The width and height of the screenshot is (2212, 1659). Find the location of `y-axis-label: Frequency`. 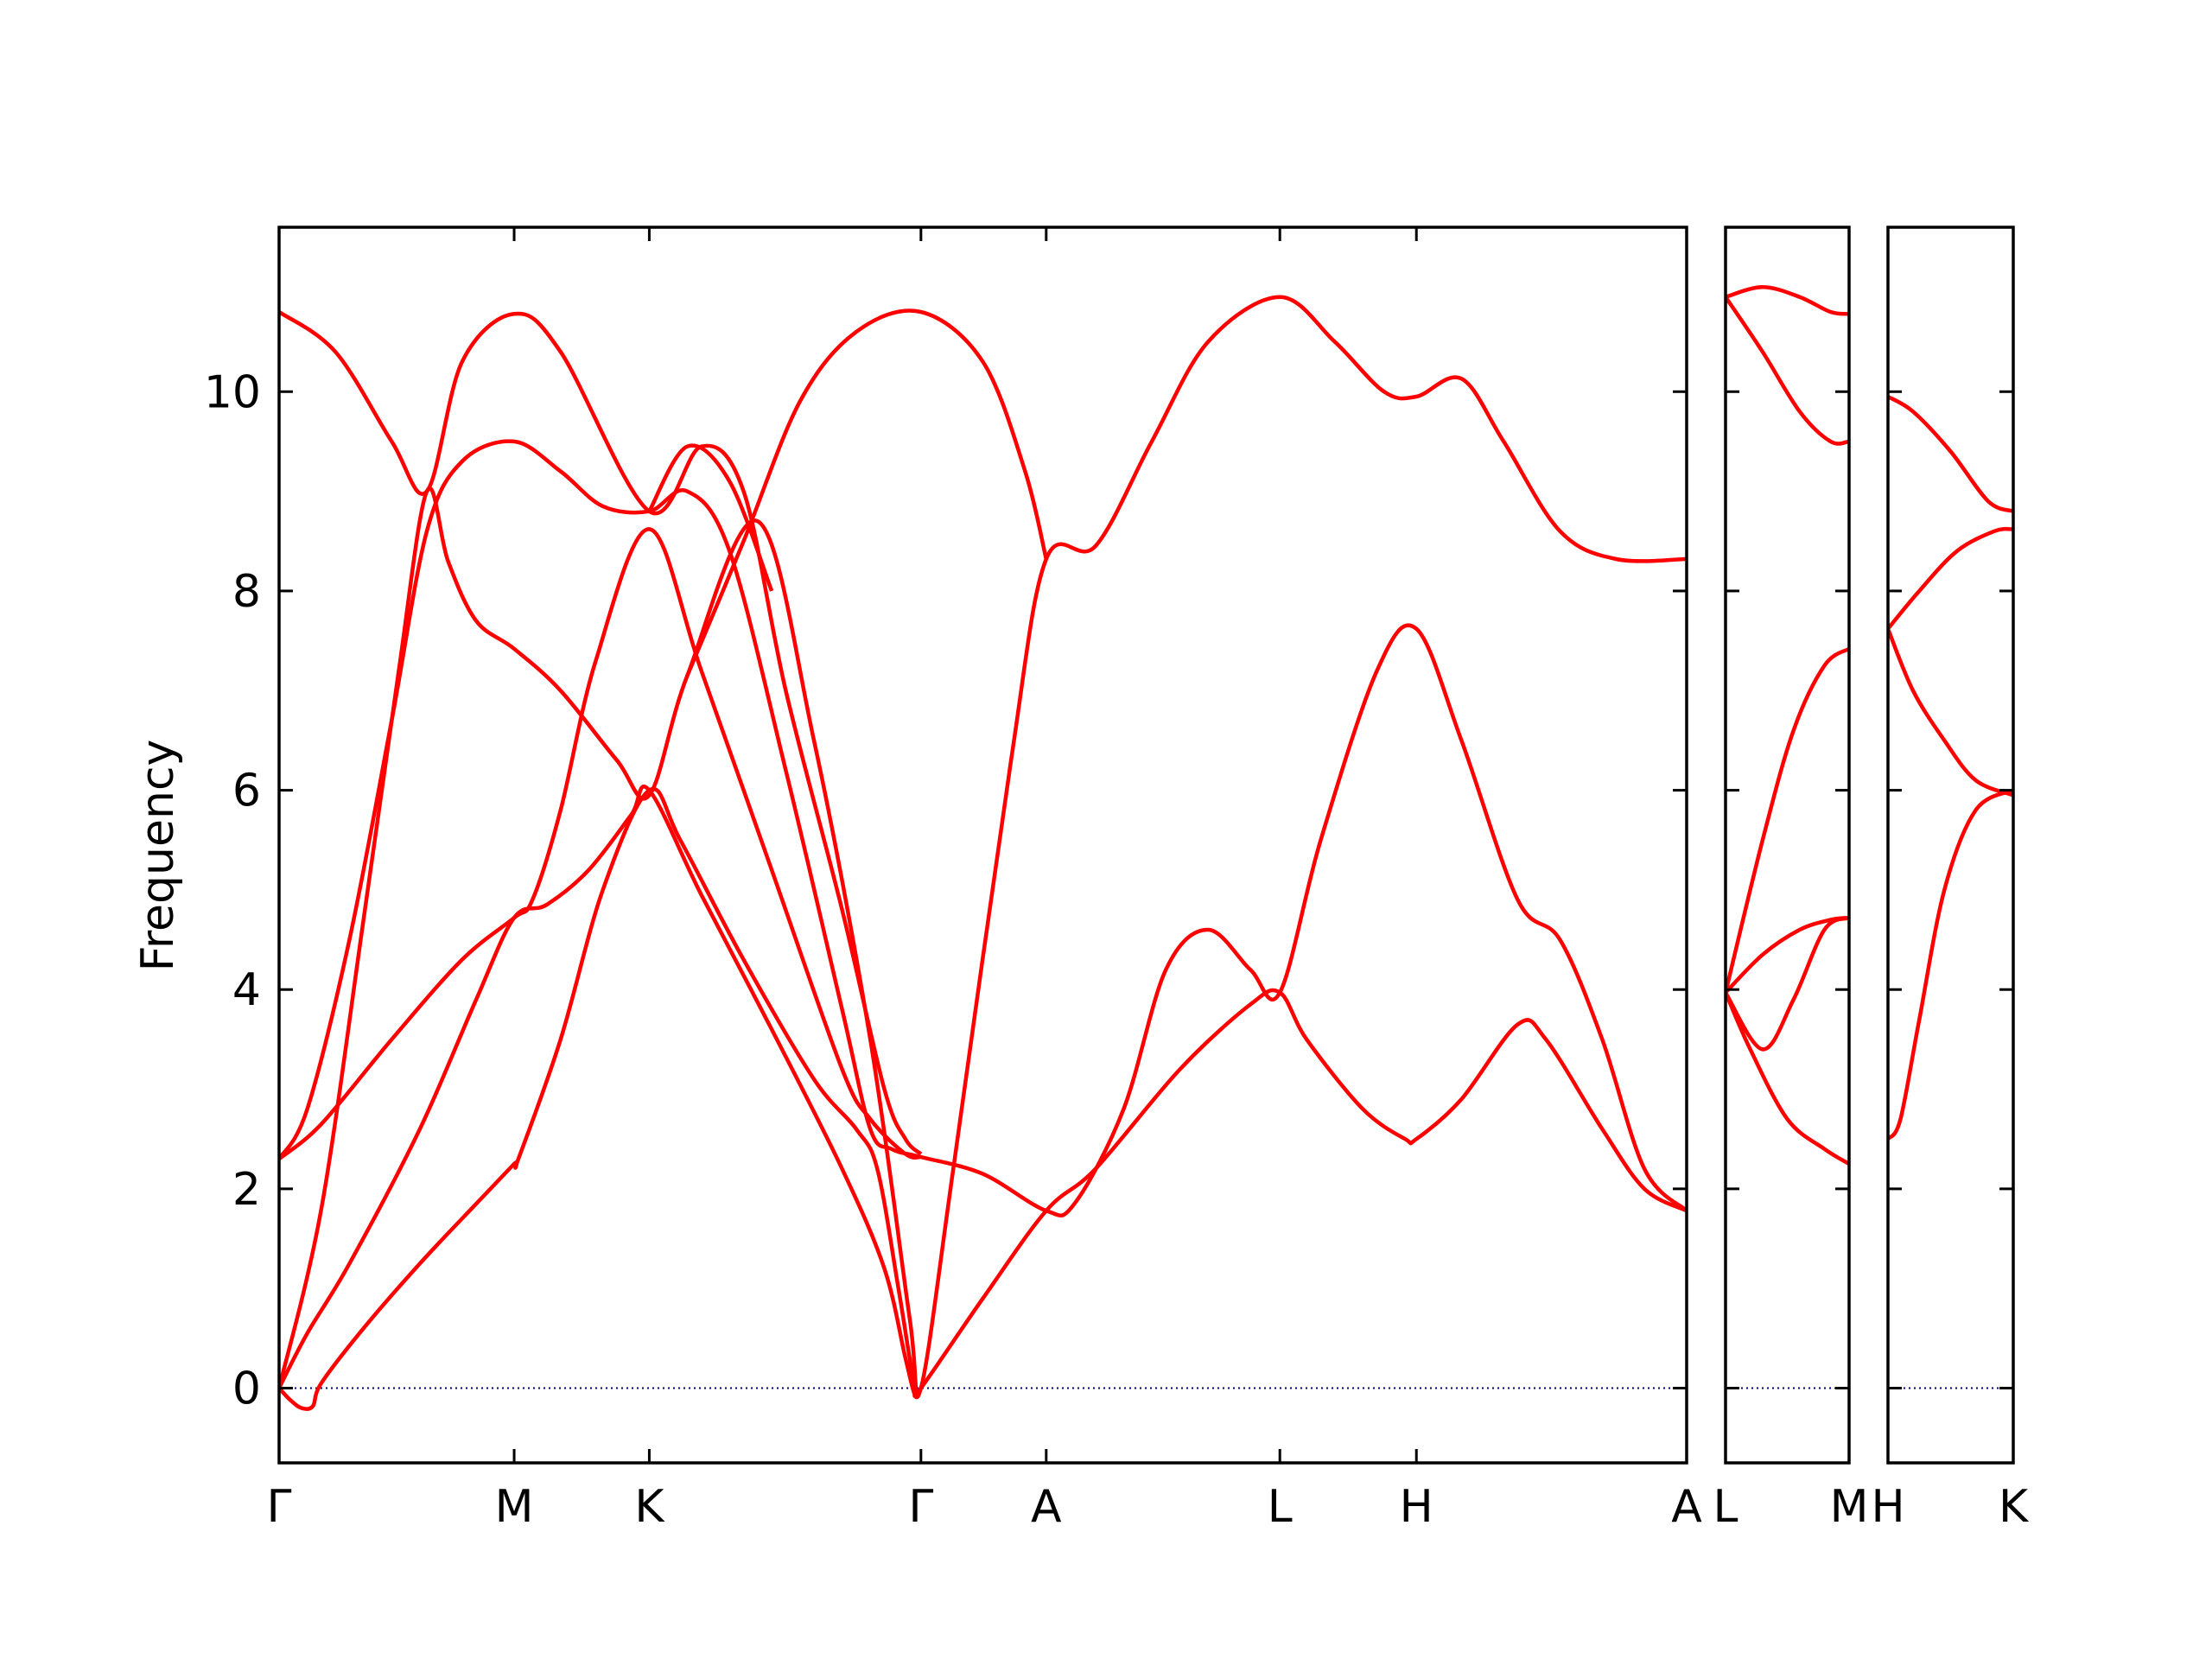

y-axis-label: Frequency is located at coordinates (158, 856).